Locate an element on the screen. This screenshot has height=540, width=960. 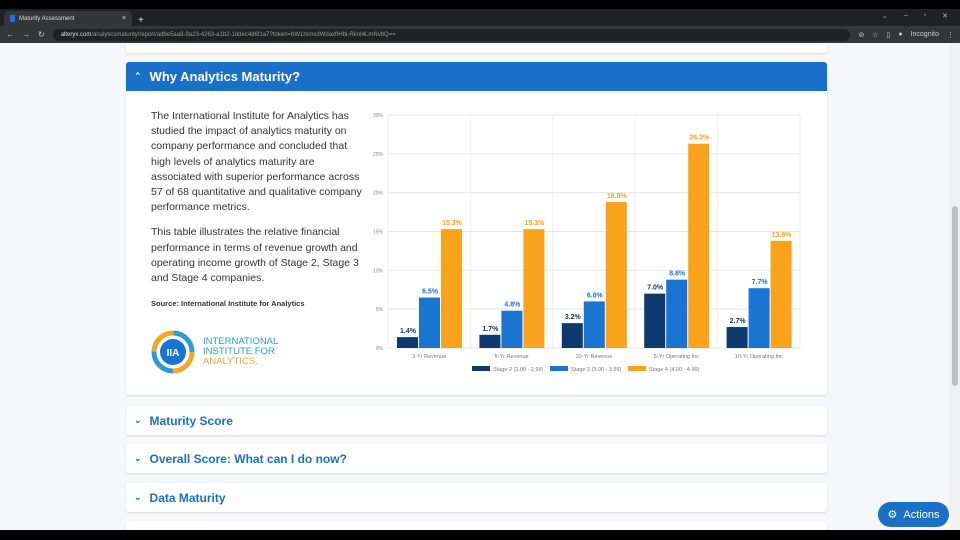
svg-text: IIA is located at coordinates (173, 353).